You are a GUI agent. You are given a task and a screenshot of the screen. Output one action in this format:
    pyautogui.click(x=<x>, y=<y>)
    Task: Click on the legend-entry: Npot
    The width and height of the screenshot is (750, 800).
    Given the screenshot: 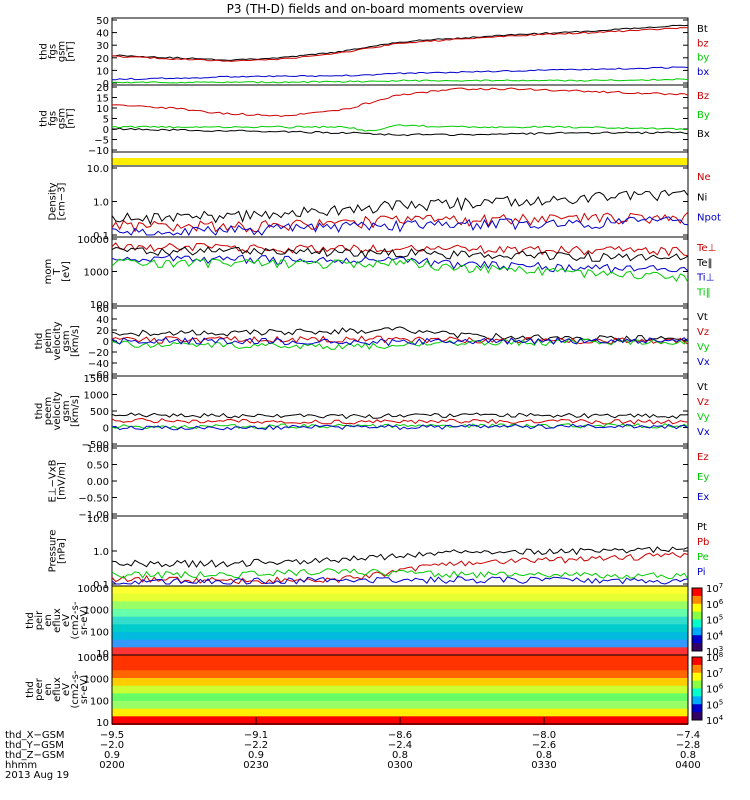 What is the action you would take?
    pyautogui.click(x=709, y=218)
    